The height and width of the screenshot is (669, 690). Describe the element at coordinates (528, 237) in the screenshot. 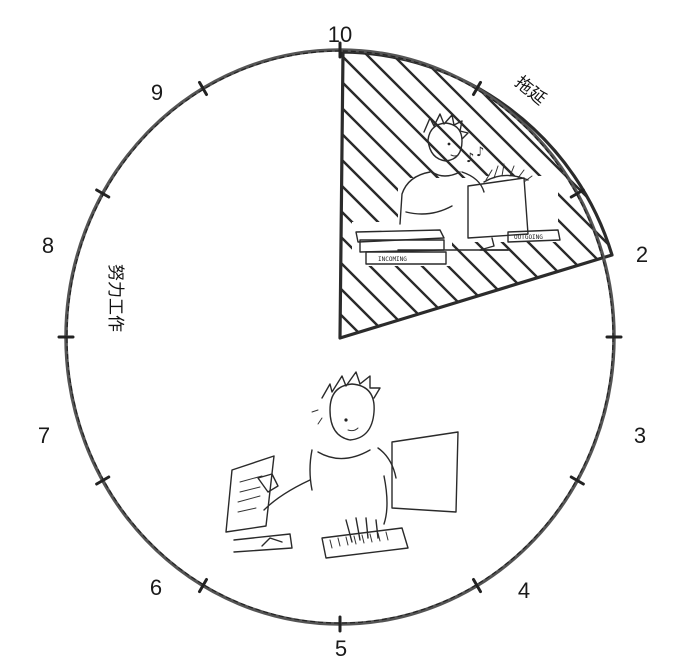

I see `outgoing-box-label: OUTGOING` at that location.